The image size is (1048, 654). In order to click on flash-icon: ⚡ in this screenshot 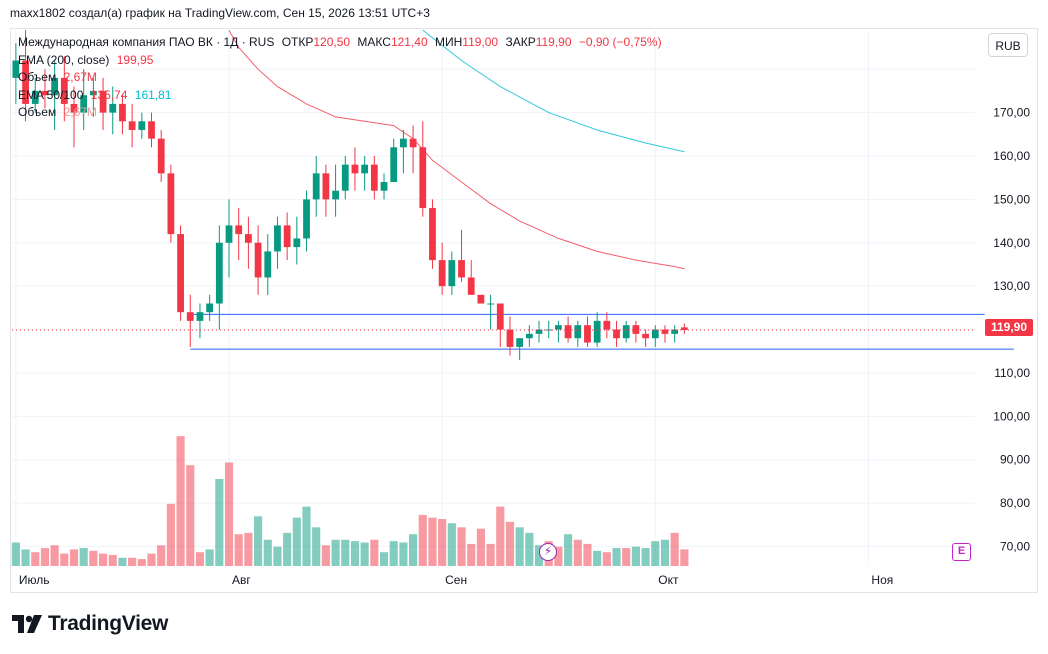, I will do `click(548, 552)`.